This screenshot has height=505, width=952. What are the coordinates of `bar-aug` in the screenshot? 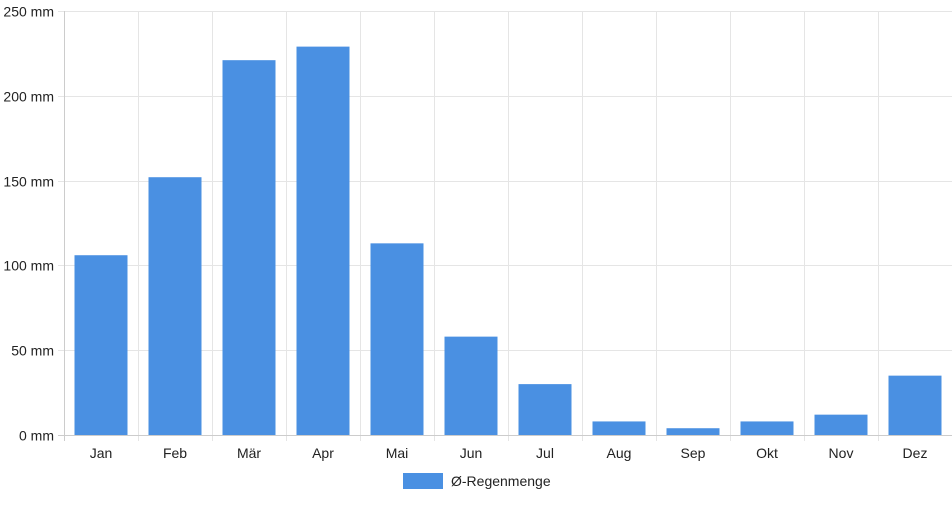 It's located at (619, 428).